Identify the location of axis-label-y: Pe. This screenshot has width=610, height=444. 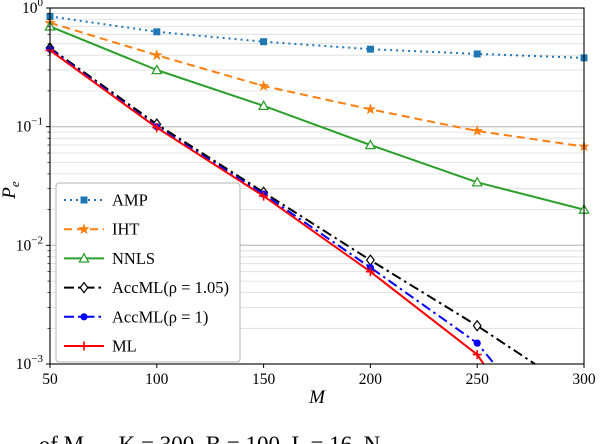
(11, 190).